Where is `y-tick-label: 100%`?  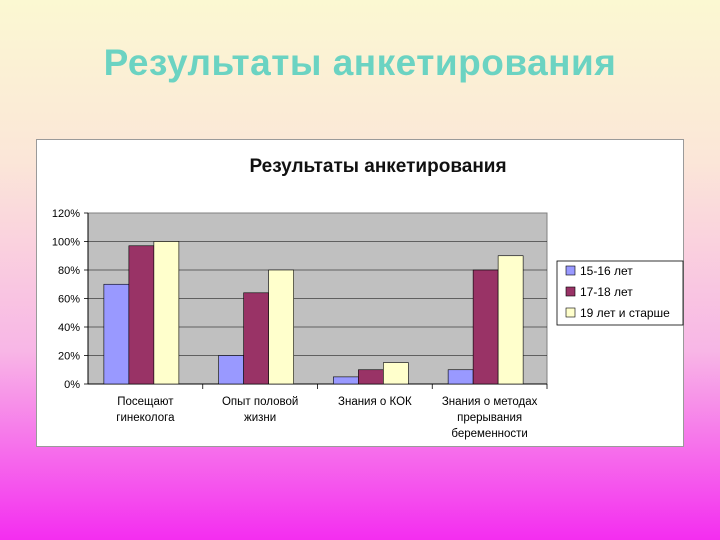 y-tick-label: 100% is located at coordinates (66, 243).